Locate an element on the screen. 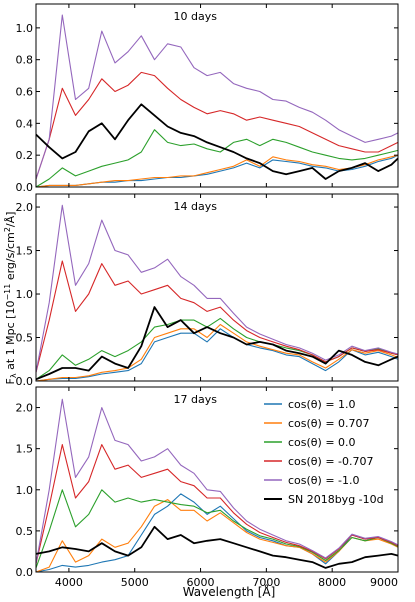  y-tick-label: 0.6 is located at coordinates (25, 92).